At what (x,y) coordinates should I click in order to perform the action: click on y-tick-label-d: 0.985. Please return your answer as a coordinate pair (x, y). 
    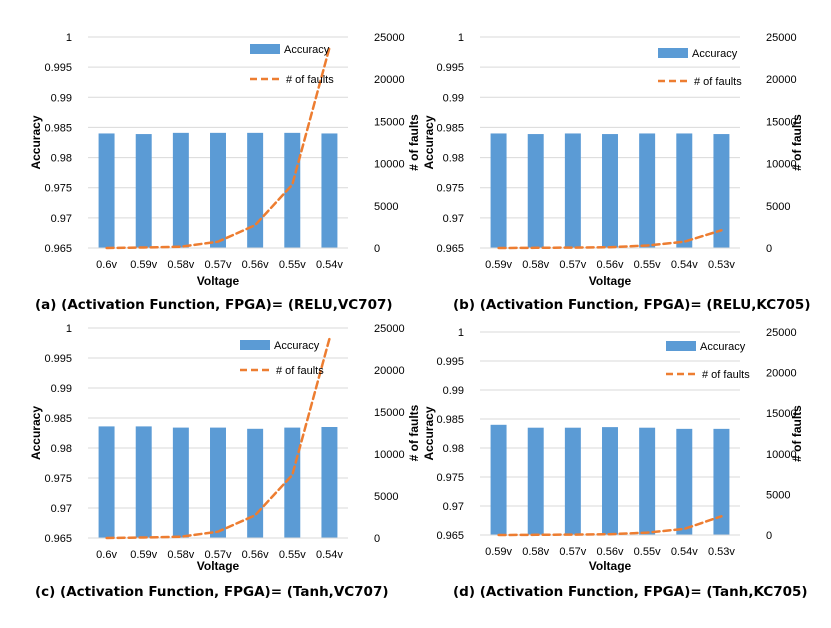
    Looking at the image, I should click on (450, 420).